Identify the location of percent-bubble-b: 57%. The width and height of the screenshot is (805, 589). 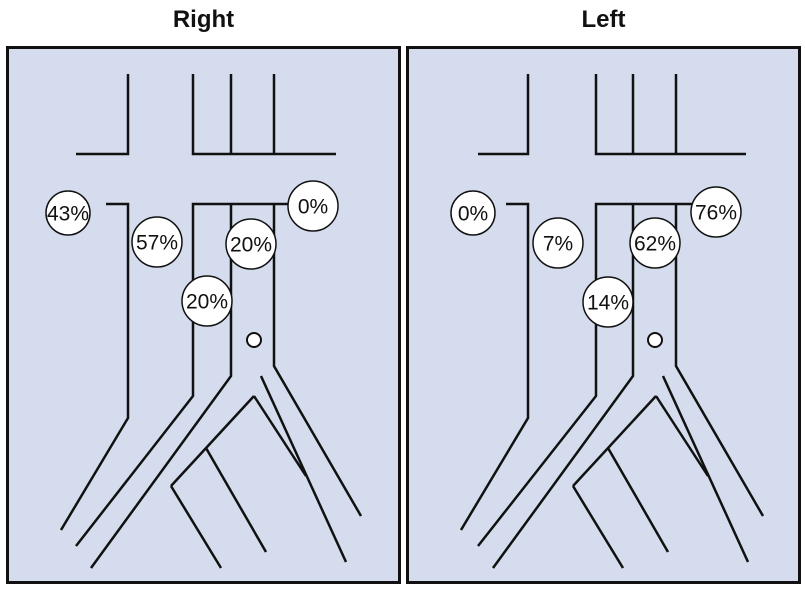
(157, 242).